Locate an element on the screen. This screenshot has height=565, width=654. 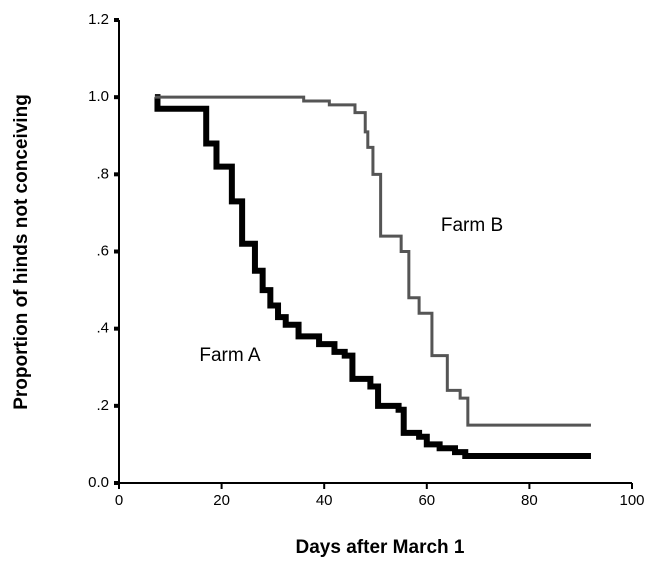
y-tick-label: .2 is located at coordinates (102, 405).